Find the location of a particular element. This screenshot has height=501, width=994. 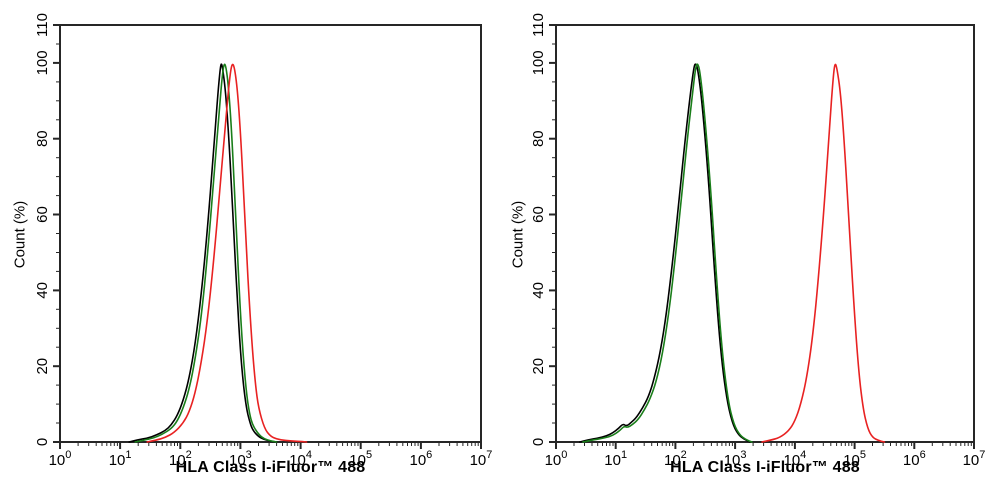

left-red-histogram-curve is located at coordinates (227, 253).